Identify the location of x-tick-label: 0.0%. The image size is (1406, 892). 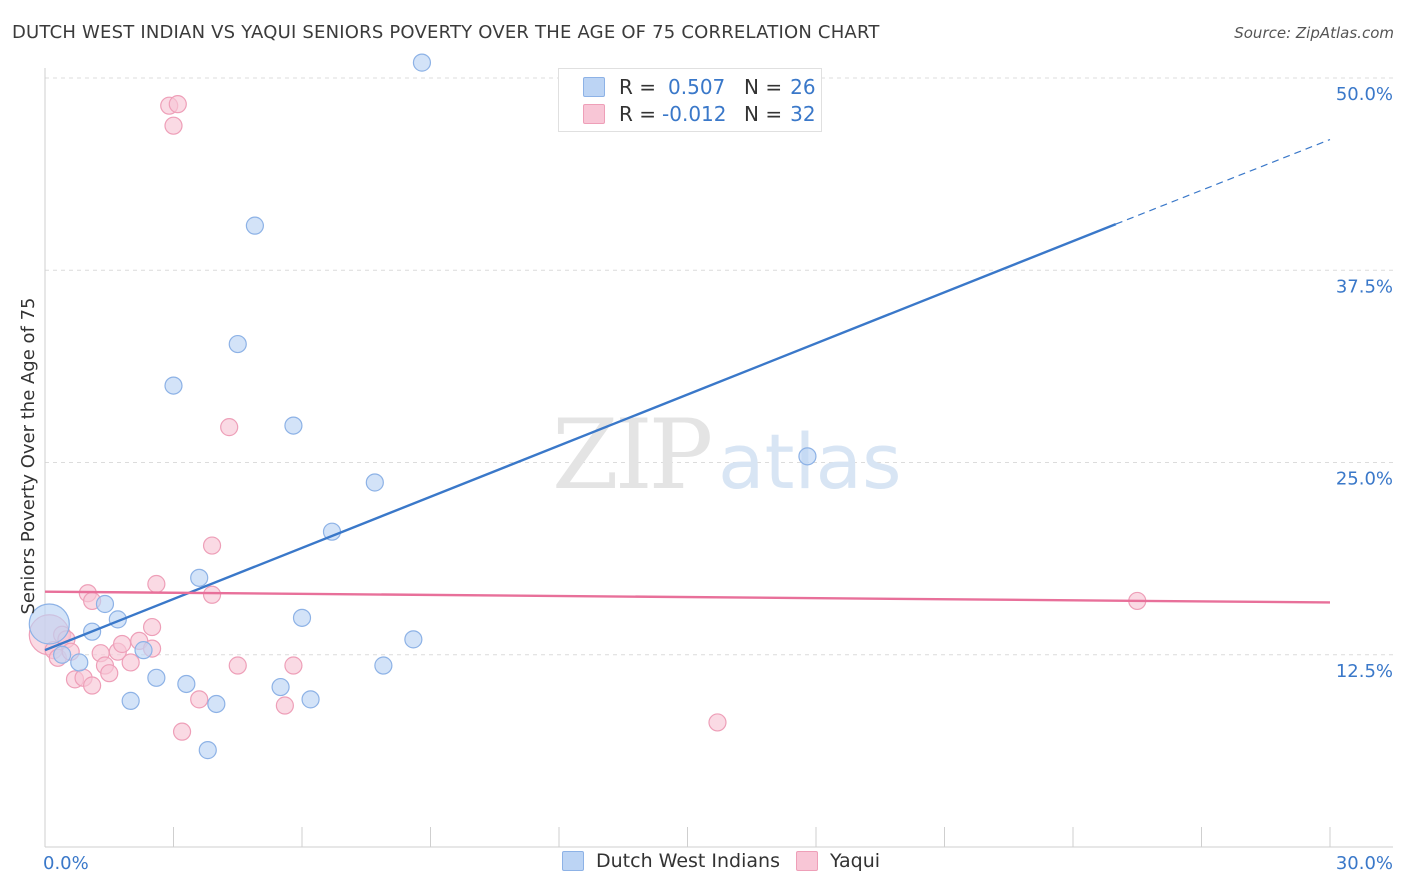
(66, 863).